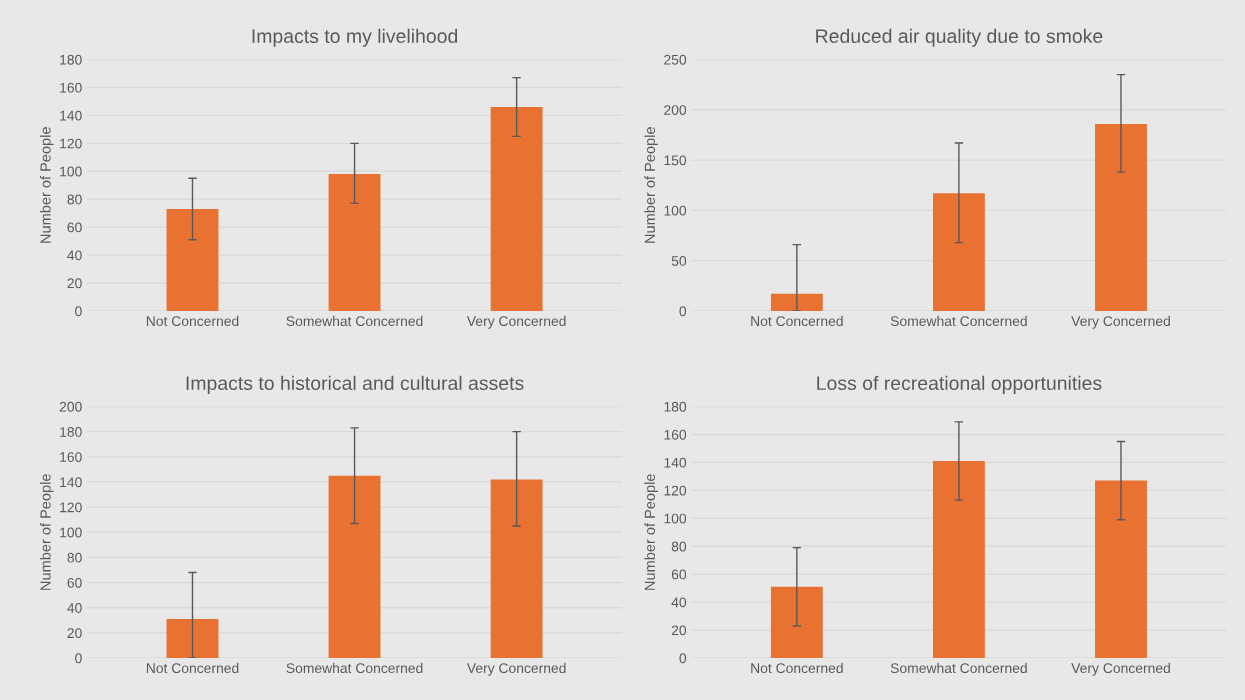 The height and width of the screenshot is (700, 1245). I want to click on chart-title: Impacts to my livelihood, so click(355, 37).